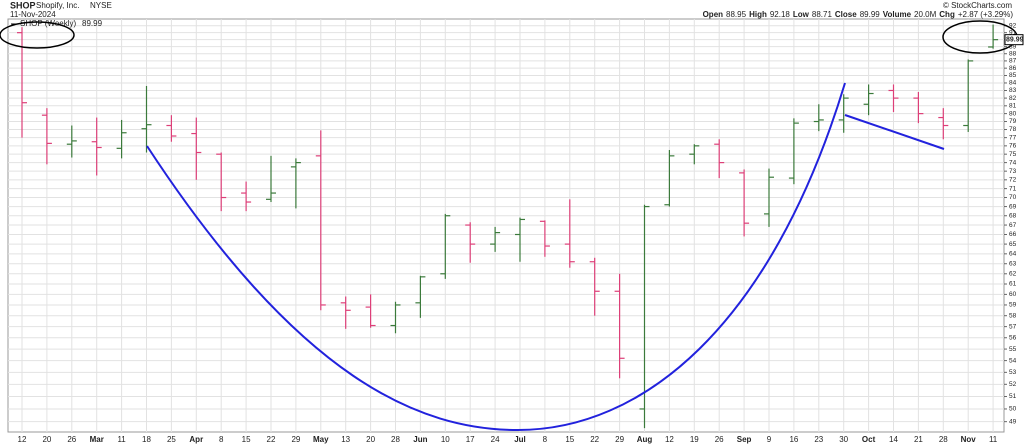 Image resolution: width=1024 pixels, height=446 pixels. Describe the element at coordinates (1013, 360) in the screenshot. I see `y-tick-label: 54` at that location.